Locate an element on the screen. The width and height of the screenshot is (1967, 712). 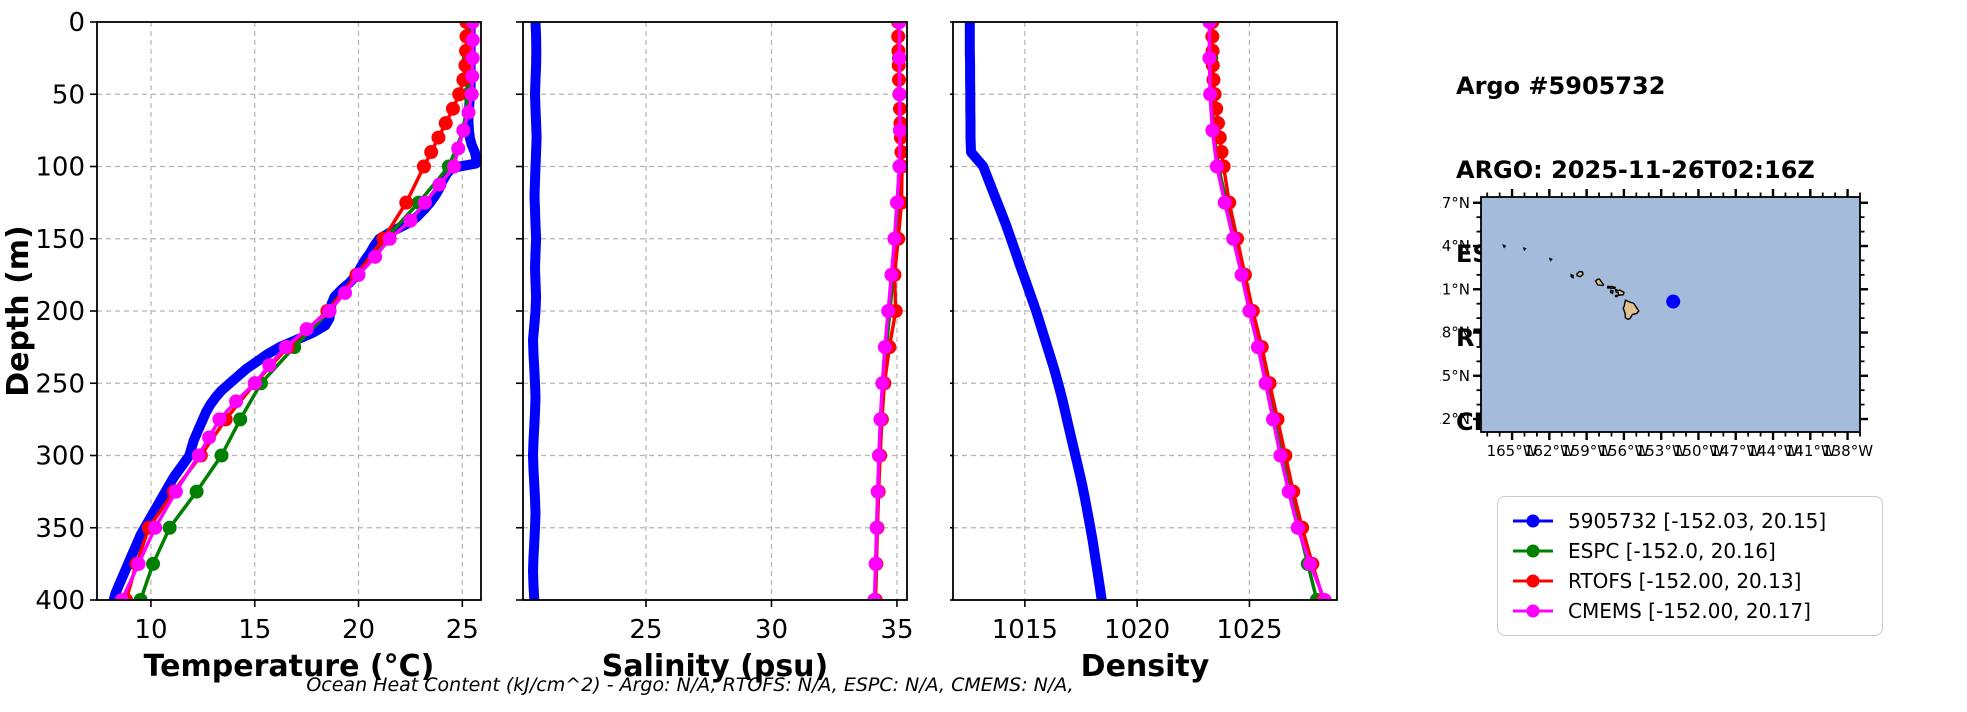
svg-text: 1015 is located at coordinates (1025, 630).